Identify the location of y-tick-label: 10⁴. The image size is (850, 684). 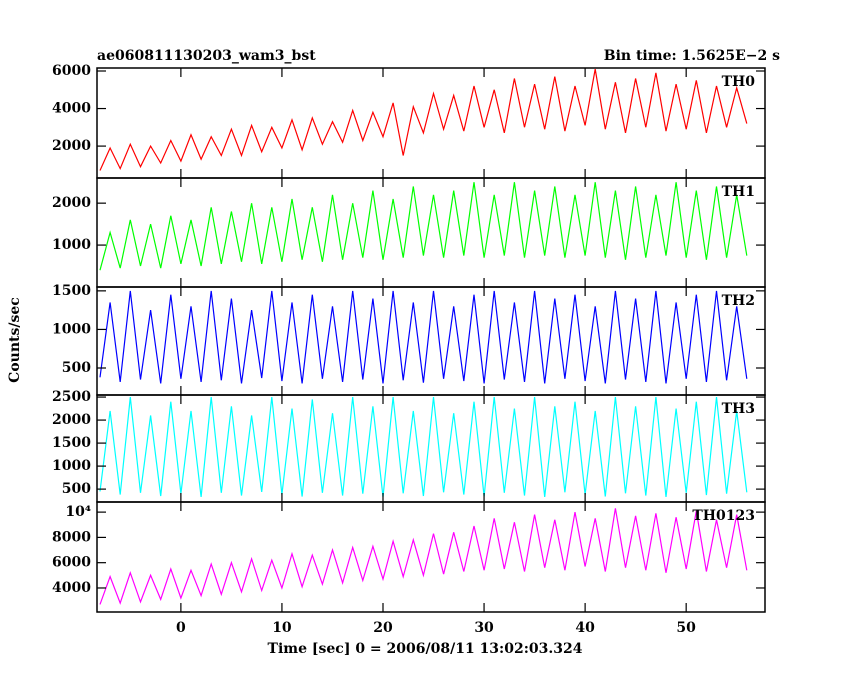
(78, 512).